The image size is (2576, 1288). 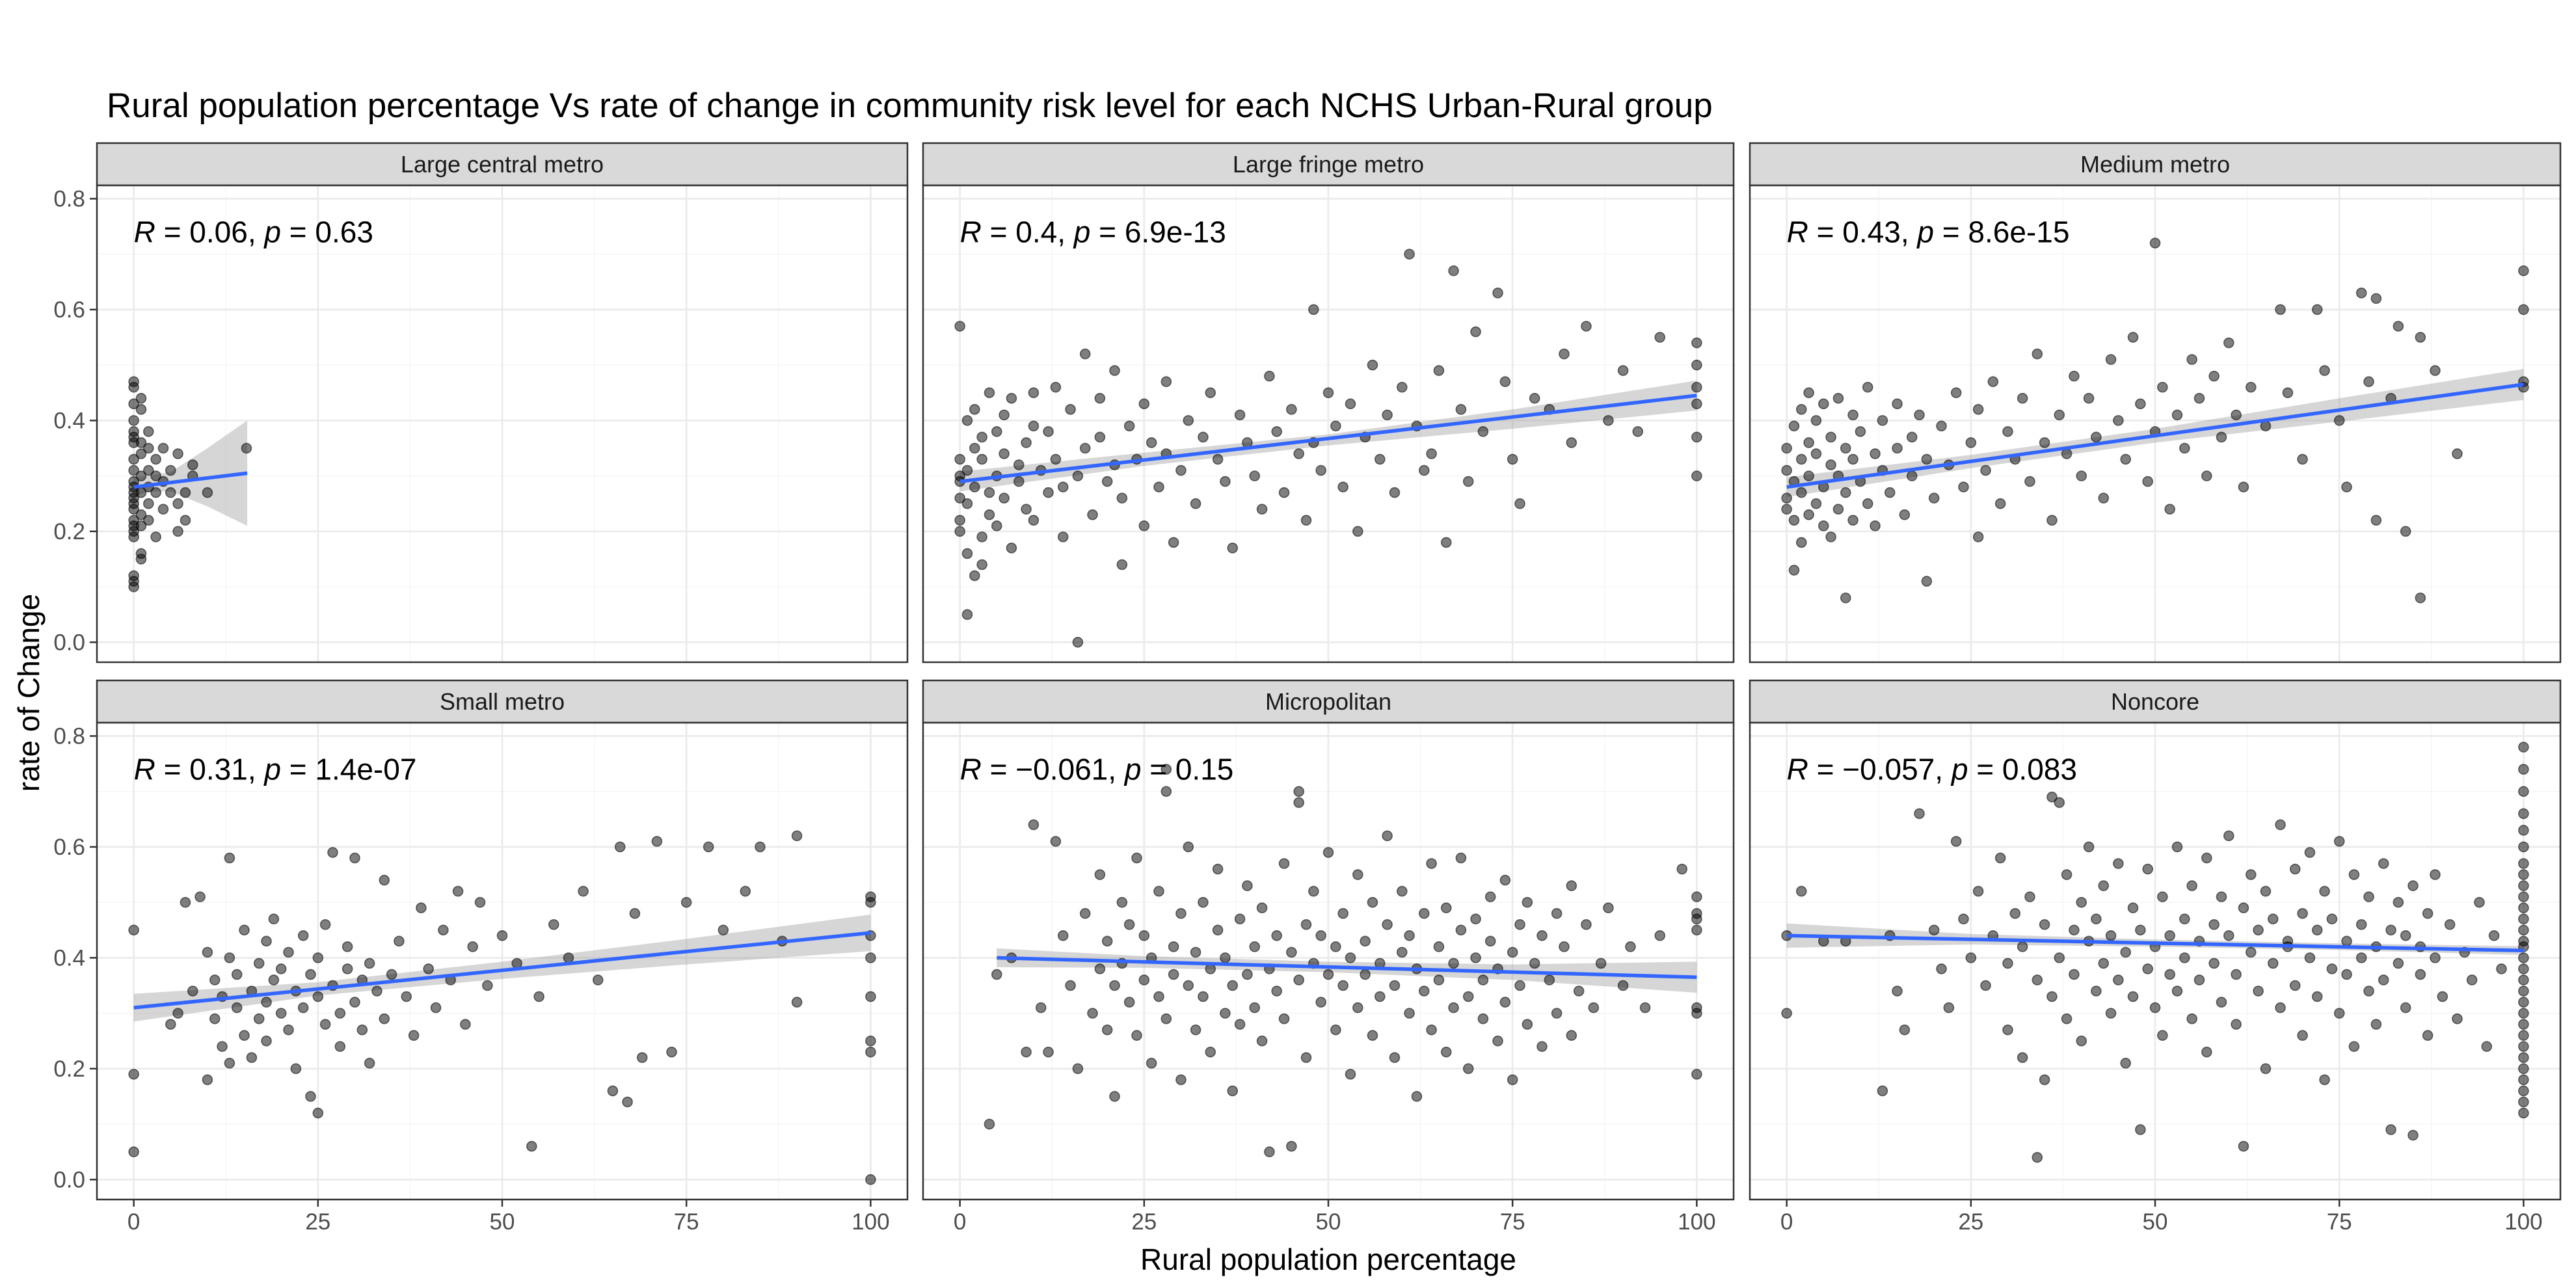 What do you see at coordinates (502, 1222) in the screenshot?
I see `x-tick-label: 50` at bounding box center [502, 1222].